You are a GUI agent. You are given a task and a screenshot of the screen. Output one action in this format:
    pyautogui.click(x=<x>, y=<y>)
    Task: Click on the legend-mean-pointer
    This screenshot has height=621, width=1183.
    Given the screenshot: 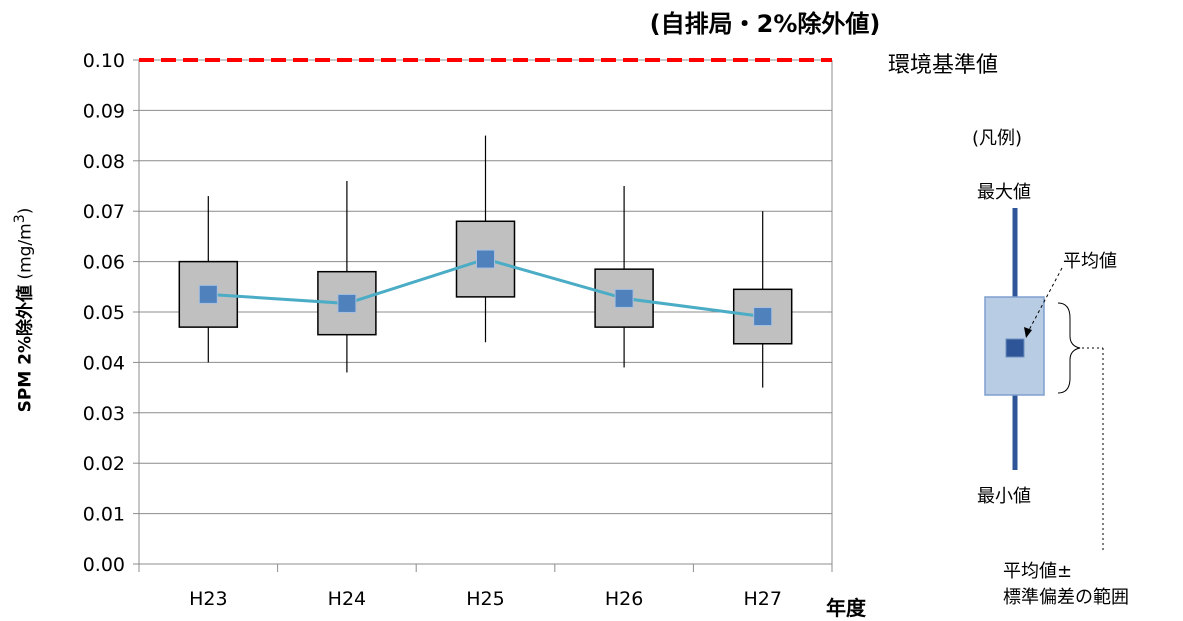 What is the action you would take?
    pyautogui.click(x=1045, y=300)
    